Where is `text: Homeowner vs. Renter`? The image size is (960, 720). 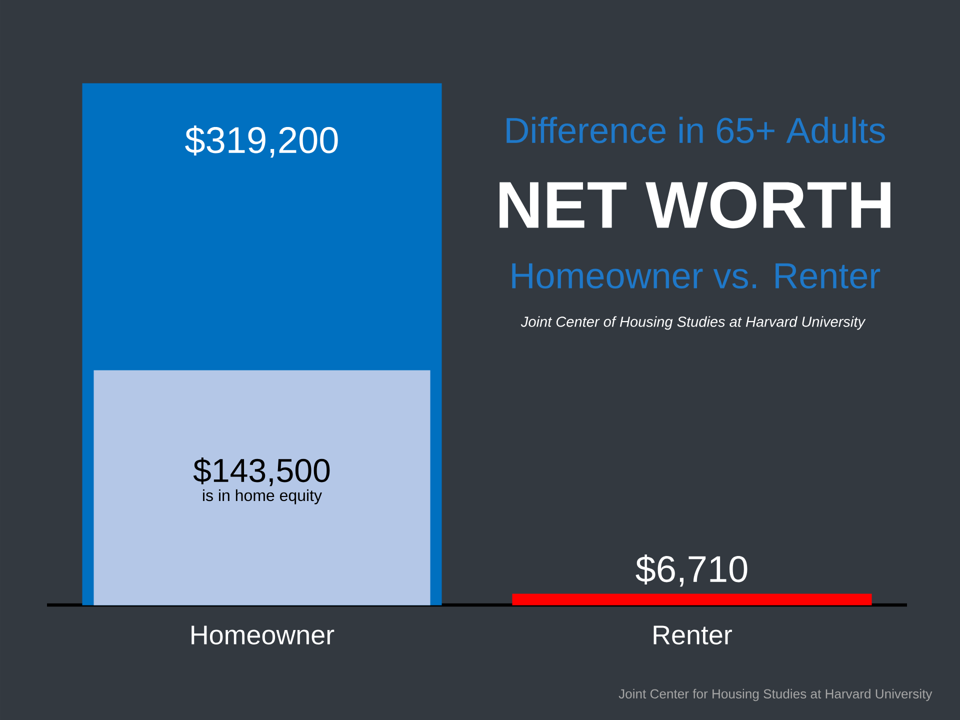 text: Homeowner vs. Renter is located at coordinates (696, 276).